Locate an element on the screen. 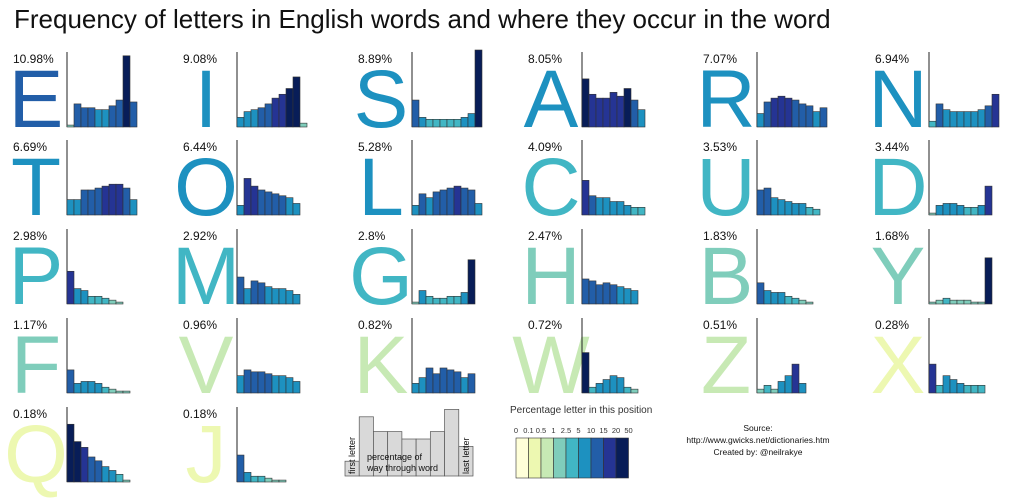 The width and height of the screenshot is (1024, 498). source-label: Source: is located at coordinates (758, 428).